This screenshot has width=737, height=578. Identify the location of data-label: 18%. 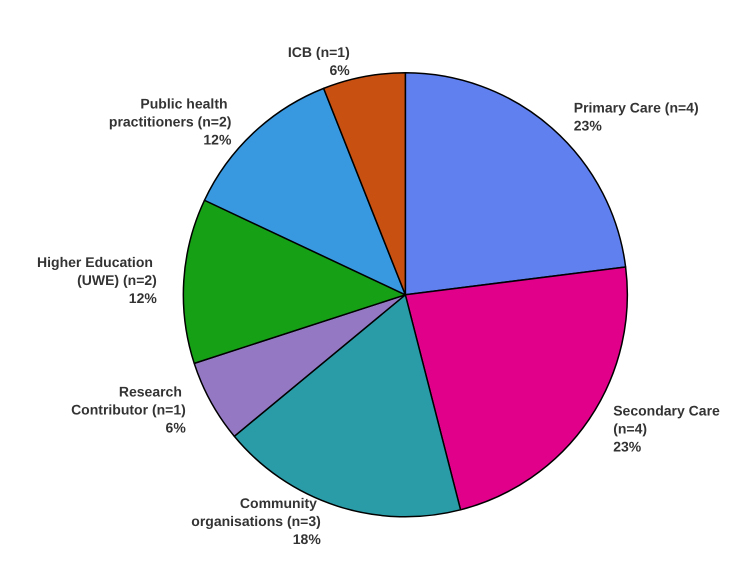
(307, 539).